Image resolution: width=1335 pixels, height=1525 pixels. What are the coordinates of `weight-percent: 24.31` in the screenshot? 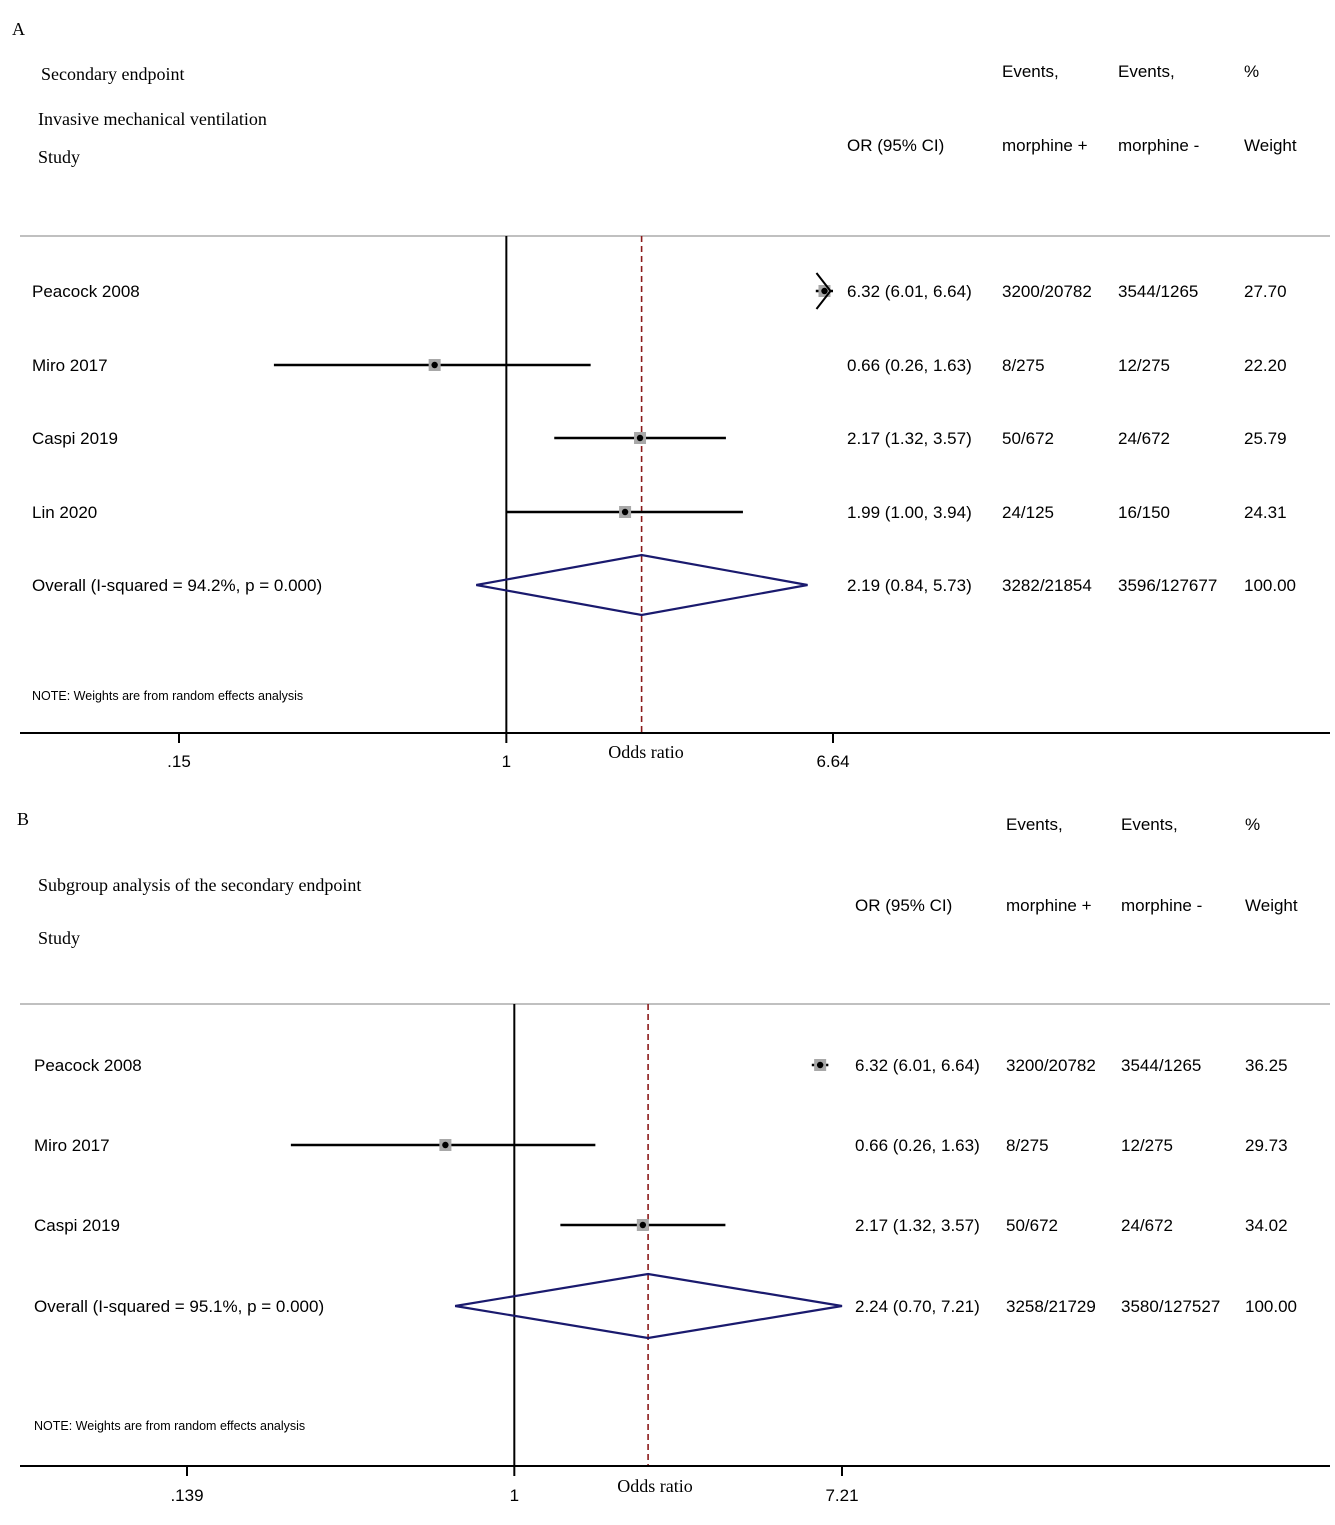 It's located at (1265, 512).